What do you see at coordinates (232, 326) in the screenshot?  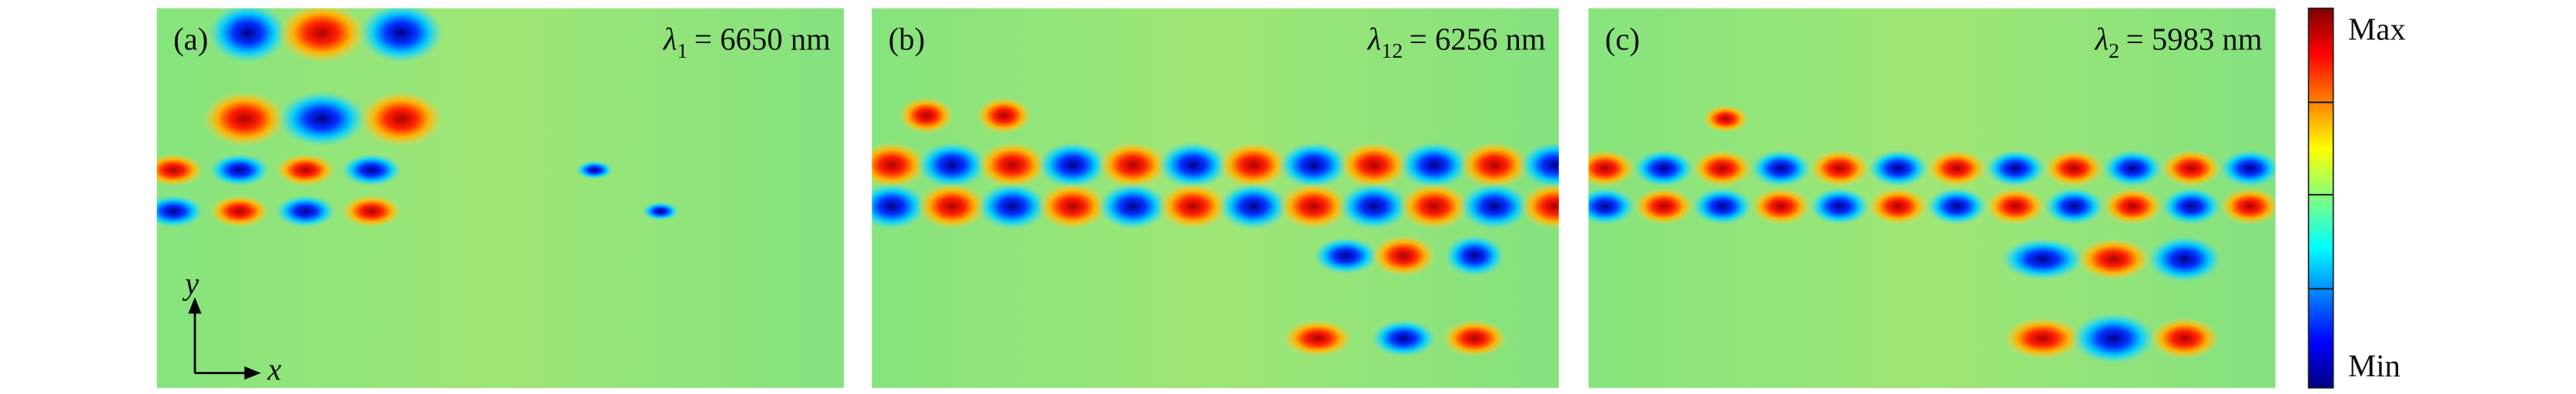 I see `axes-indicator: y x` at bounding box center [232, 326].